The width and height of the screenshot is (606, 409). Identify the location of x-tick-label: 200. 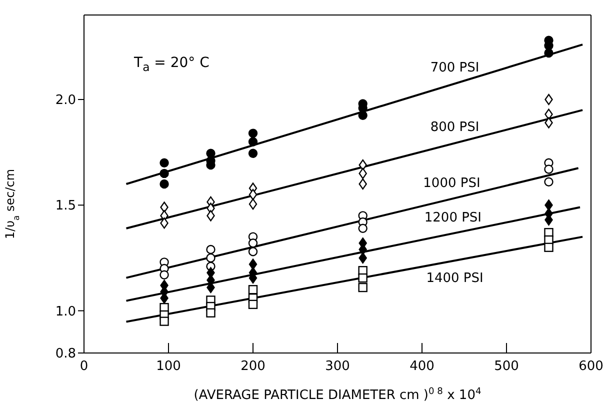
(253, 366).